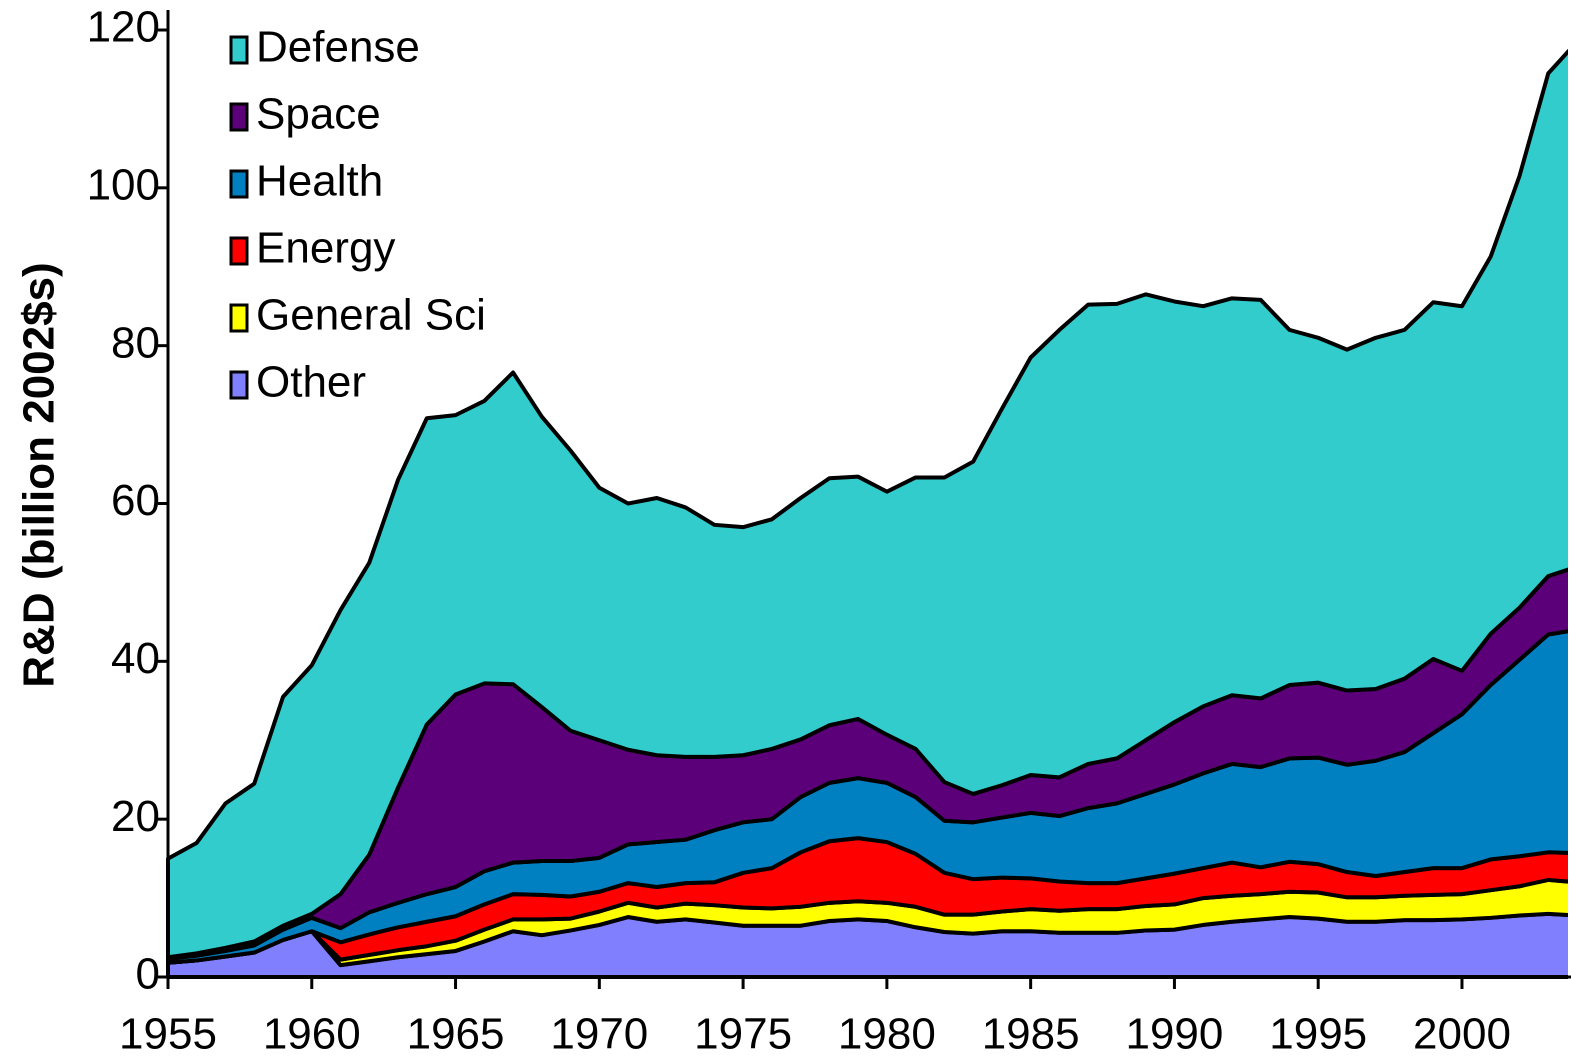  I want to click on legend-label: Space, so click(318, 114).